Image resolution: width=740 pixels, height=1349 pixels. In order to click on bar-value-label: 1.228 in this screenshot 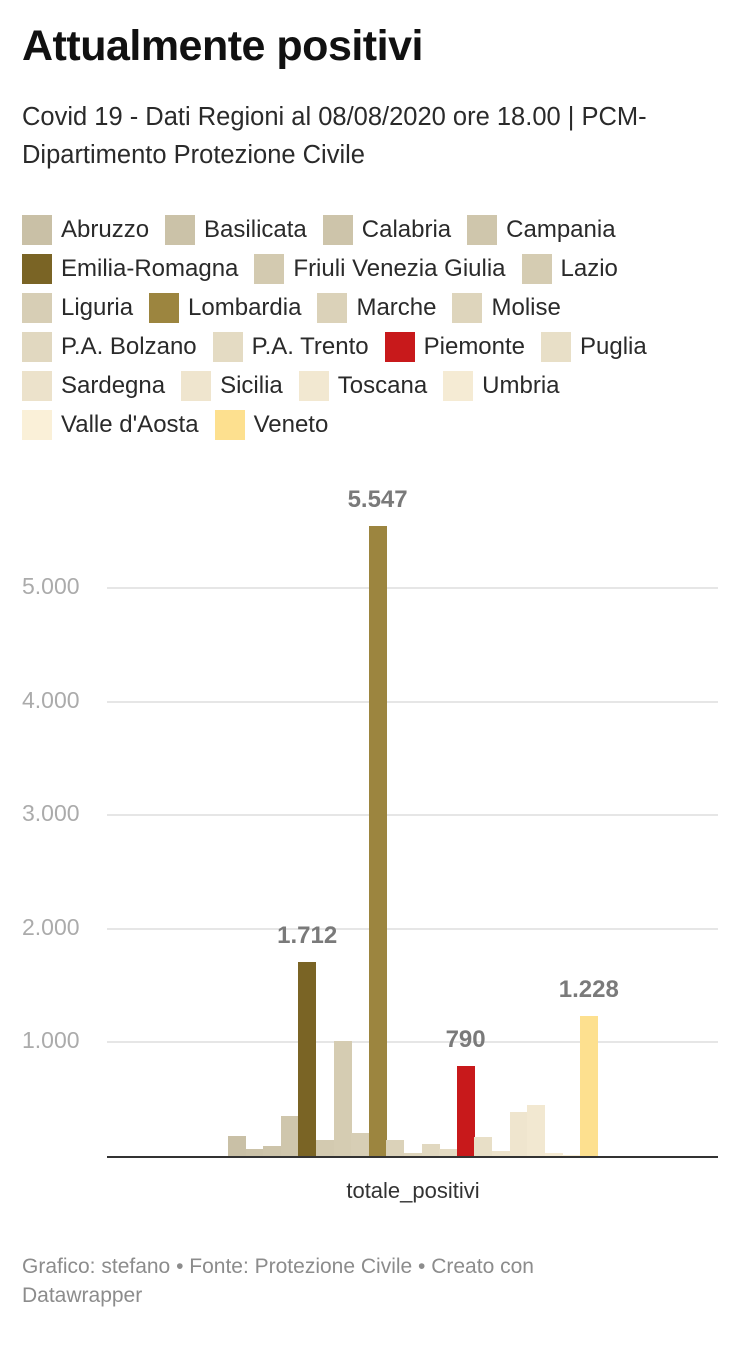, I will do `click(588, 990)`.